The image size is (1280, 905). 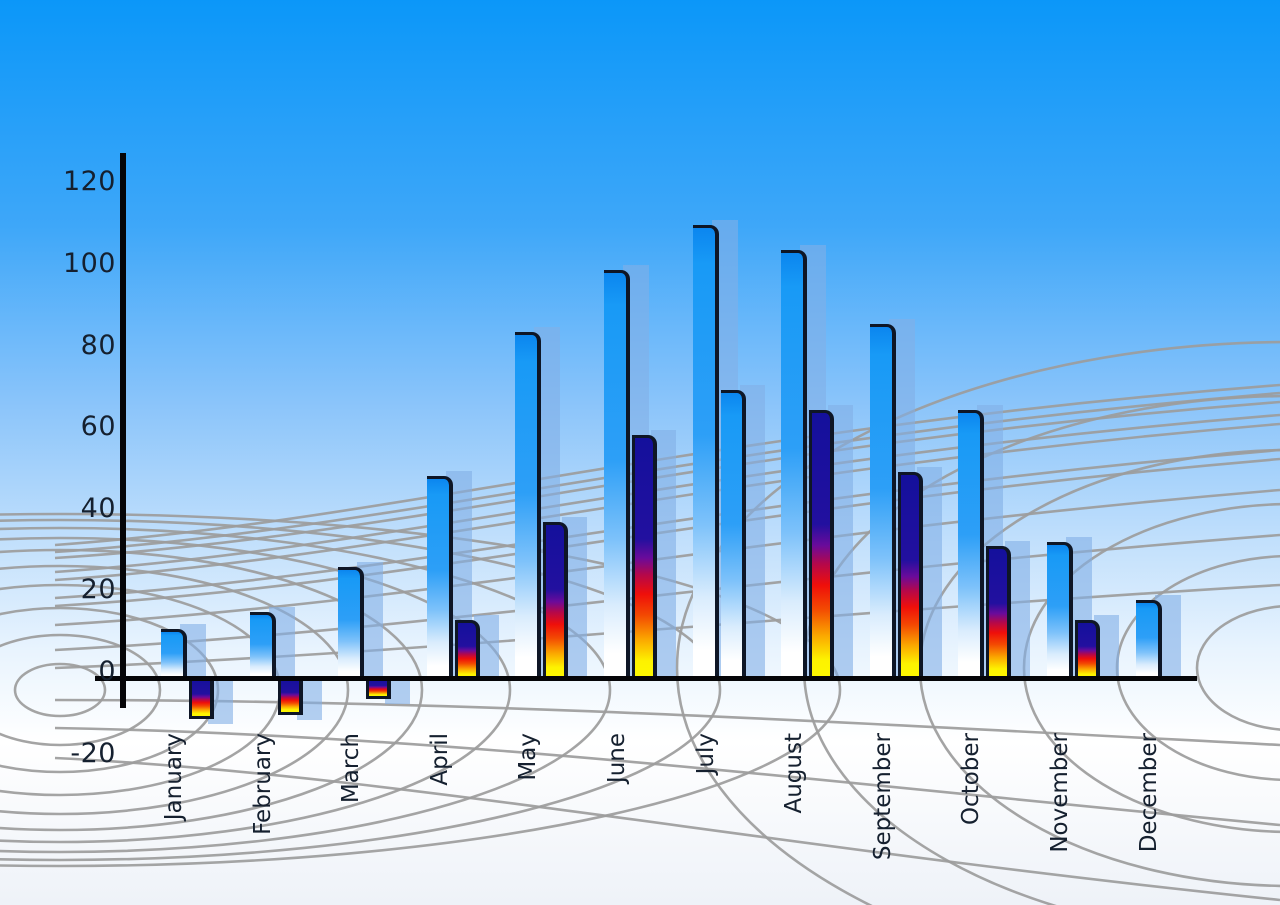 I want to click on bar-primary-January, so click(x=174, y=653).